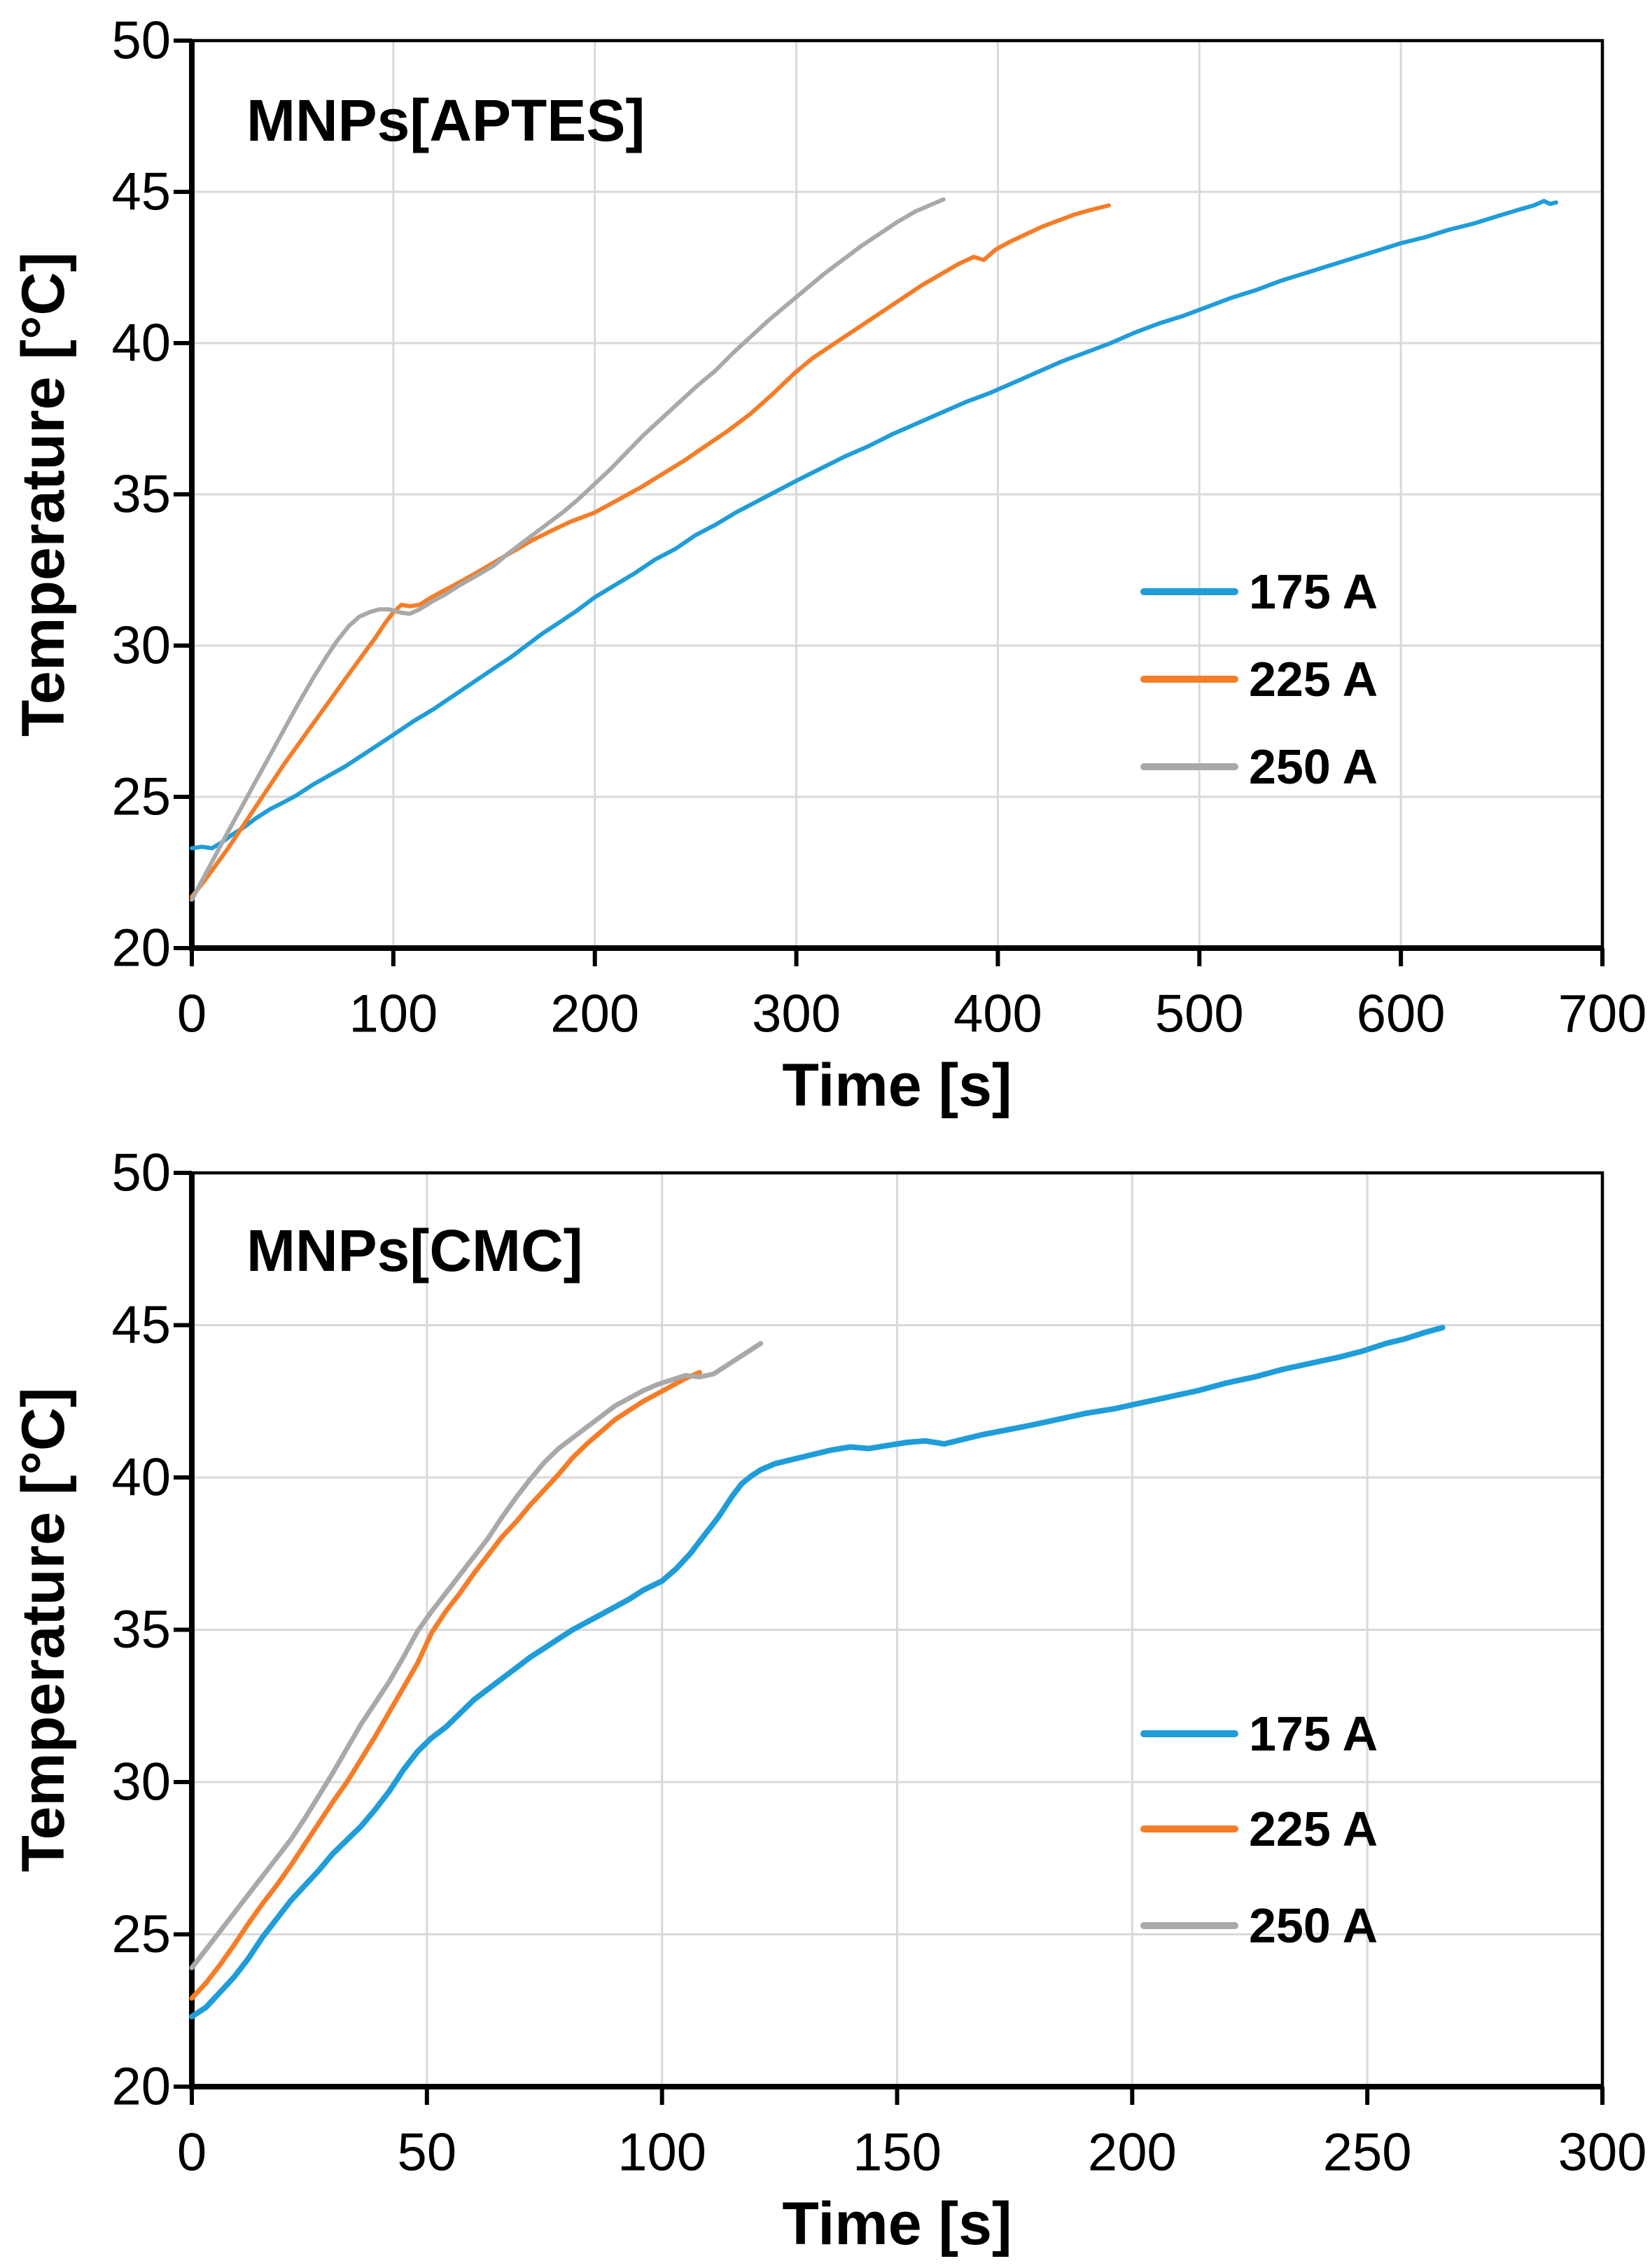  I want to click on x-tick-label: 250, so click(1367, 2153).